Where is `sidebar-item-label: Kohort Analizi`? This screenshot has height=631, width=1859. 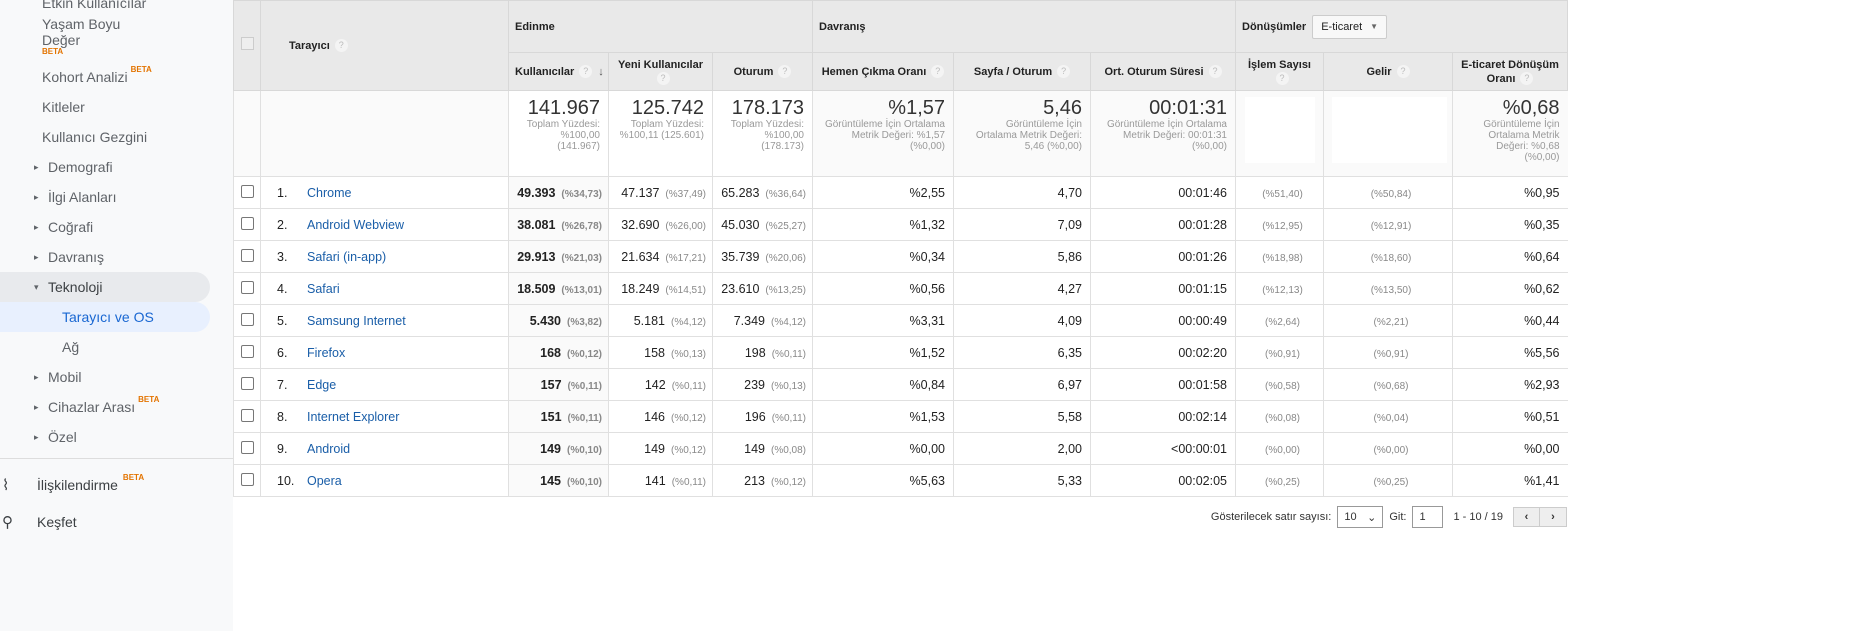
sidebar-item-label: Kohort Analizi is located at coordinates (85, 77).